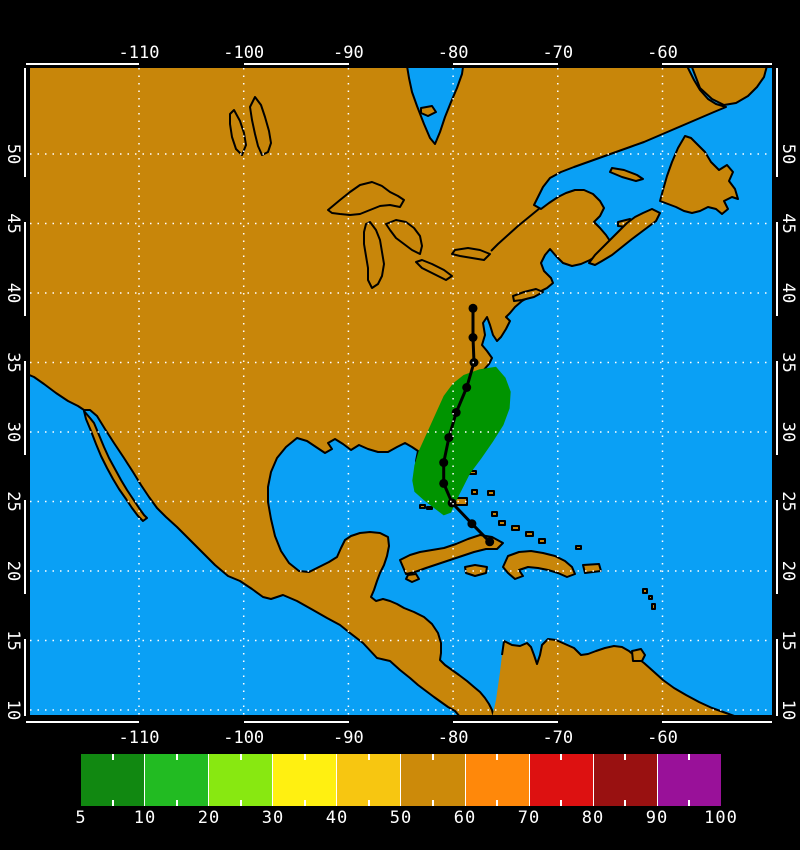  I want to click on lake-winnipeg, so click(260, 126).